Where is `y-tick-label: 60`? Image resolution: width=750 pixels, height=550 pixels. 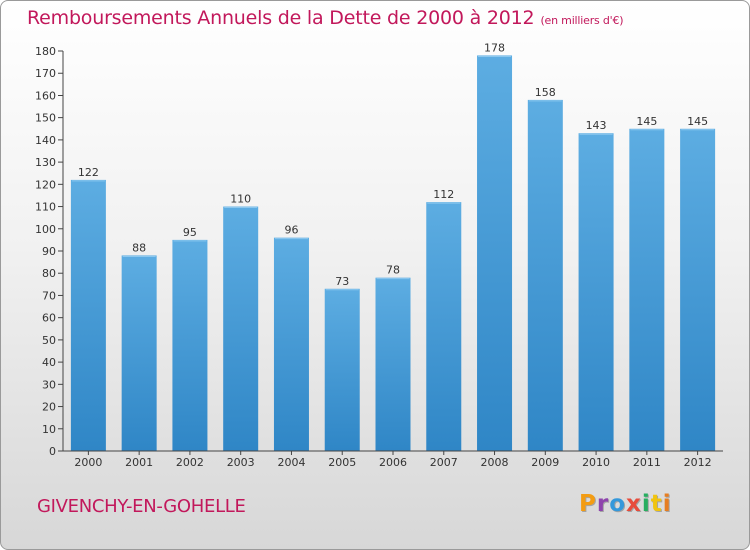 y-tick-label: 60 is located at coordinates (49, 318).